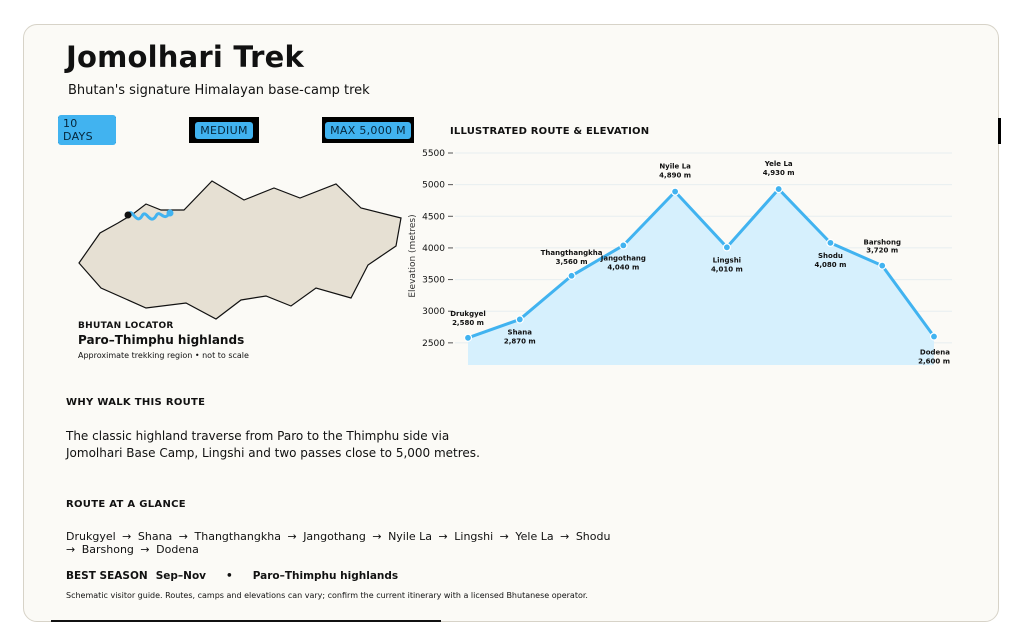 This screenshot has width=1024, height=640. Describe the element at coordinates (675, 167) in the screenshot. I see `point-name-label: Nyile La` at that location.